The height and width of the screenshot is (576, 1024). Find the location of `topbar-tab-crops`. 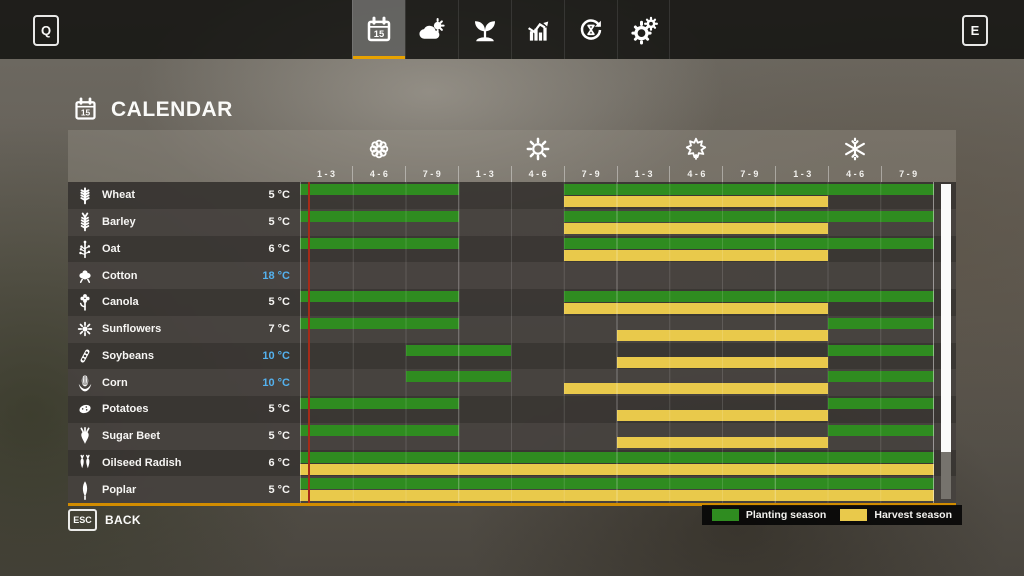

topbar-tab-crops is located at coordinates (484, 29).